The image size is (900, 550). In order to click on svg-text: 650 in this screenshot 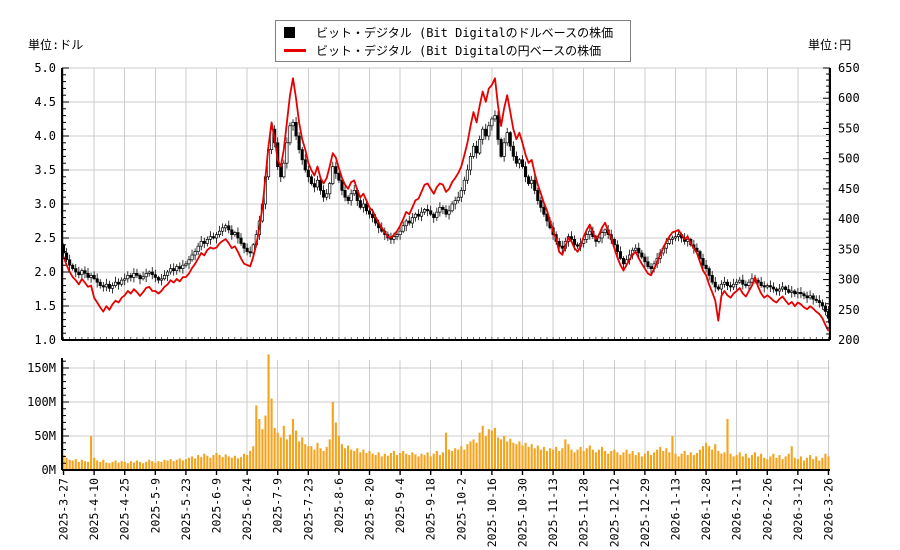, I will do `click(849, 68)`.